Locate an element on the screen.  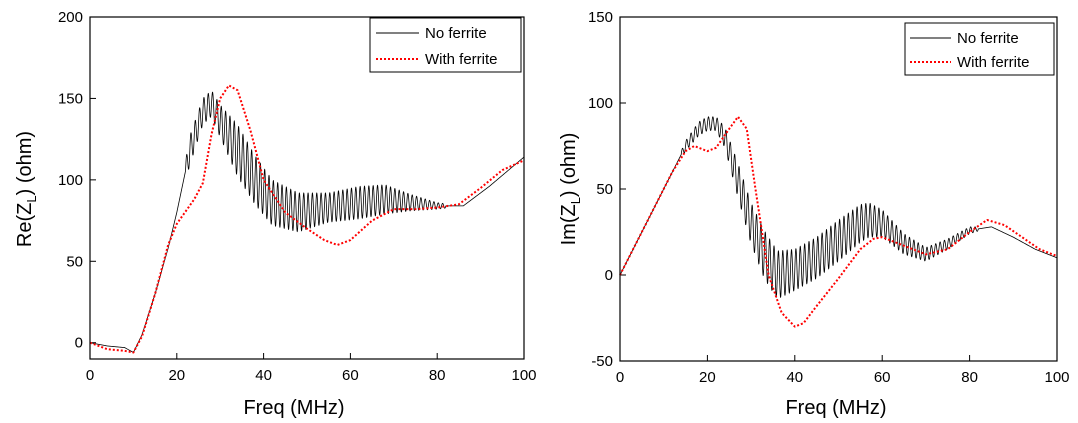
y-axis-label: Im(ZL) (ohm) is located at coordinates (570, 189).